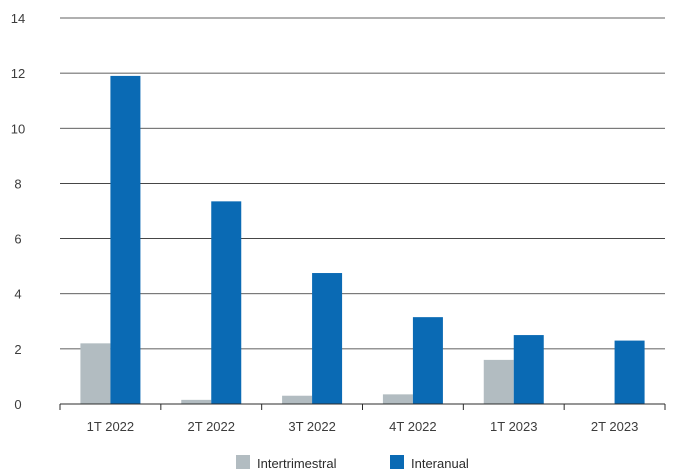 This screenshot has width=678, height=474. I want to click on y-tick-label: 2, so click(17, 349).